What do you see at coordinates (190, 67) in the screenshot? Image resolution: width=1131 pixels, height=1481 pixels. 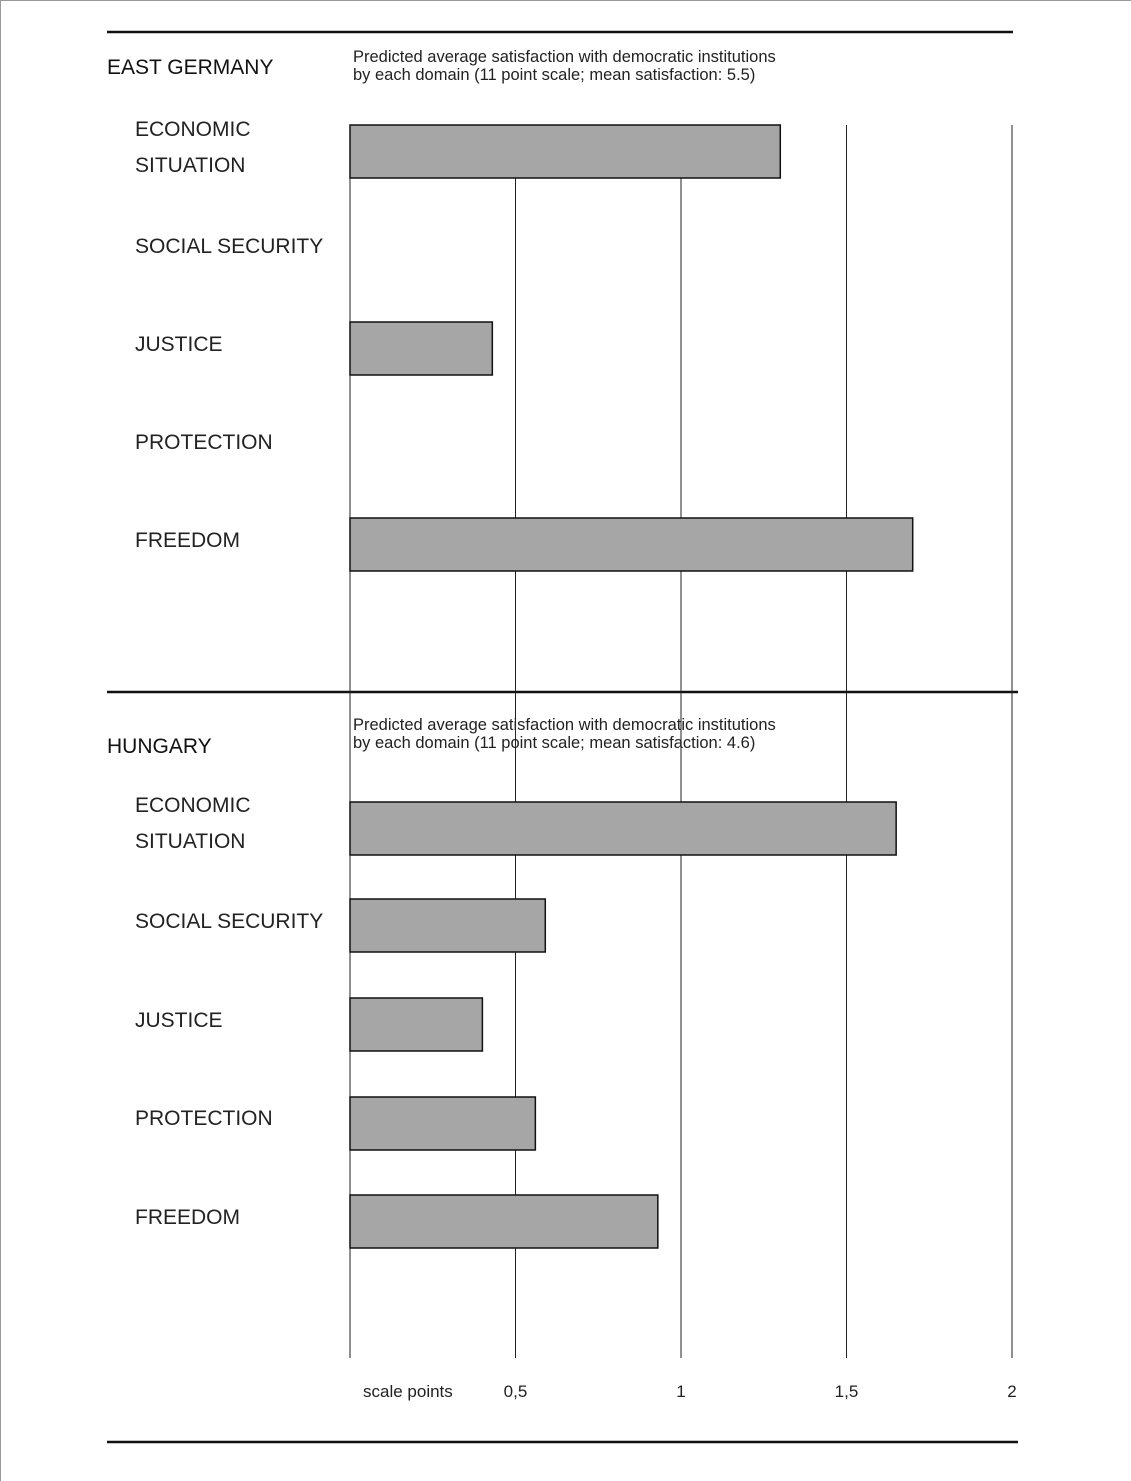 I see `panel-title: EAST GERMANY` at bounding box center [190, 67].